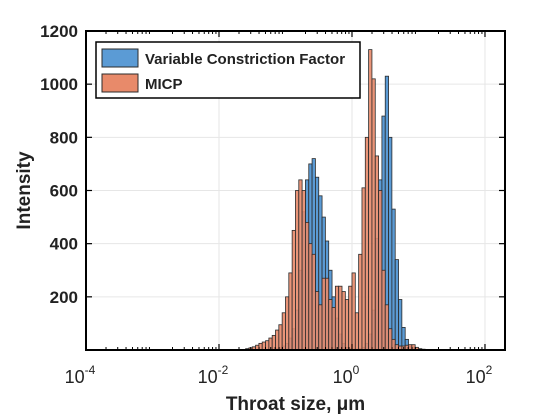 This screenshot has width=560, height=420. I want to click on legend-label: Variable Constriction Factor, so click(245, 59).